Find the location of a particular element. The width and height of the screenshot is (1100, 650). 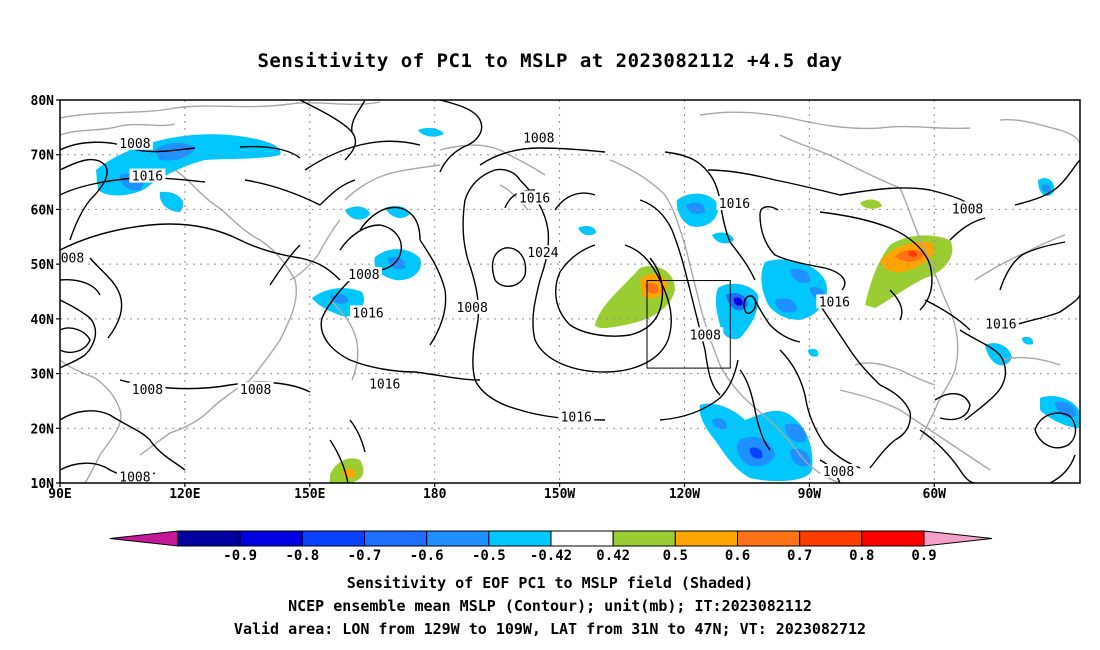

y-tick-label: 70N is located at coordinates (43, 156).